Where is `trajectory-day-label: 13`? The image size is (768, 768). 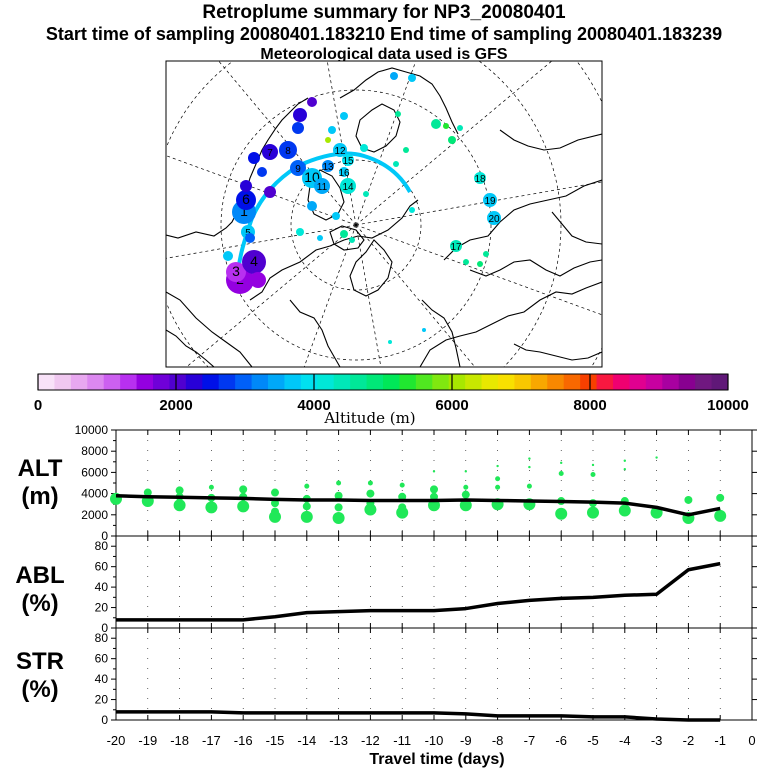
trajectory-day-label: 13 is located at coordinates (328, 167).